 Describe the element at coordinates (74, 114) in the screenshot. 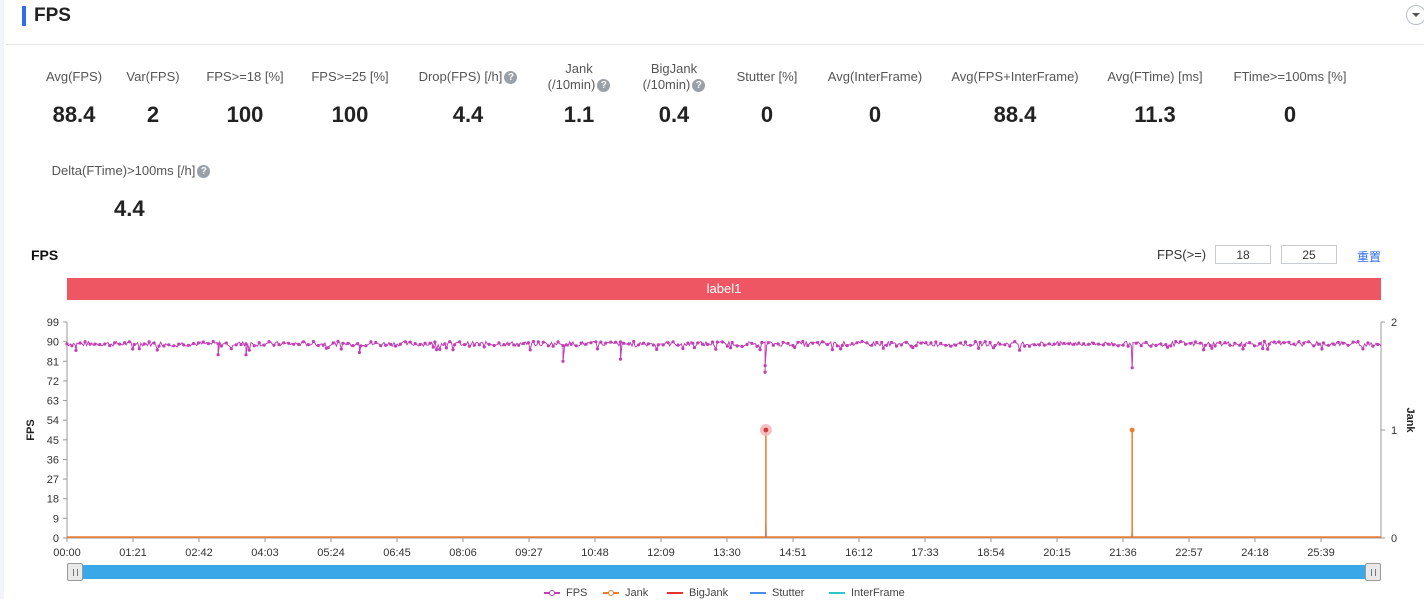

I see `metric-value: 88.4` at that location.